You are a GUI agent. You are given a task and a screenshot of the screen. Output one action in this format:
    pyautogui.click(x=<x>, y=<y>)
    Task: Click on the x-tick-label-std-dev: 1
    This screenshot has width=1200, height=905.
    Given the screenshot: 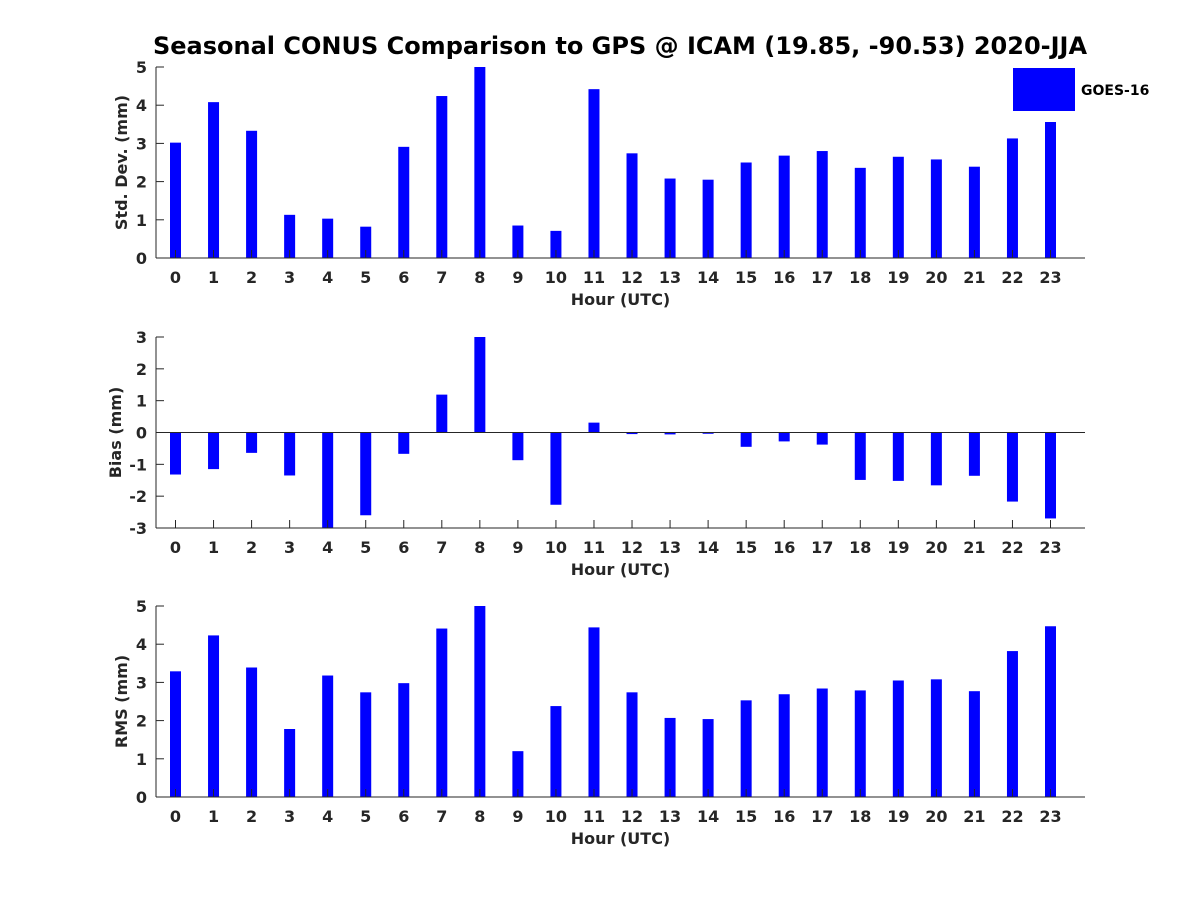 What is the action you would take?
    pyautogui.click(x=213, y=277)
    